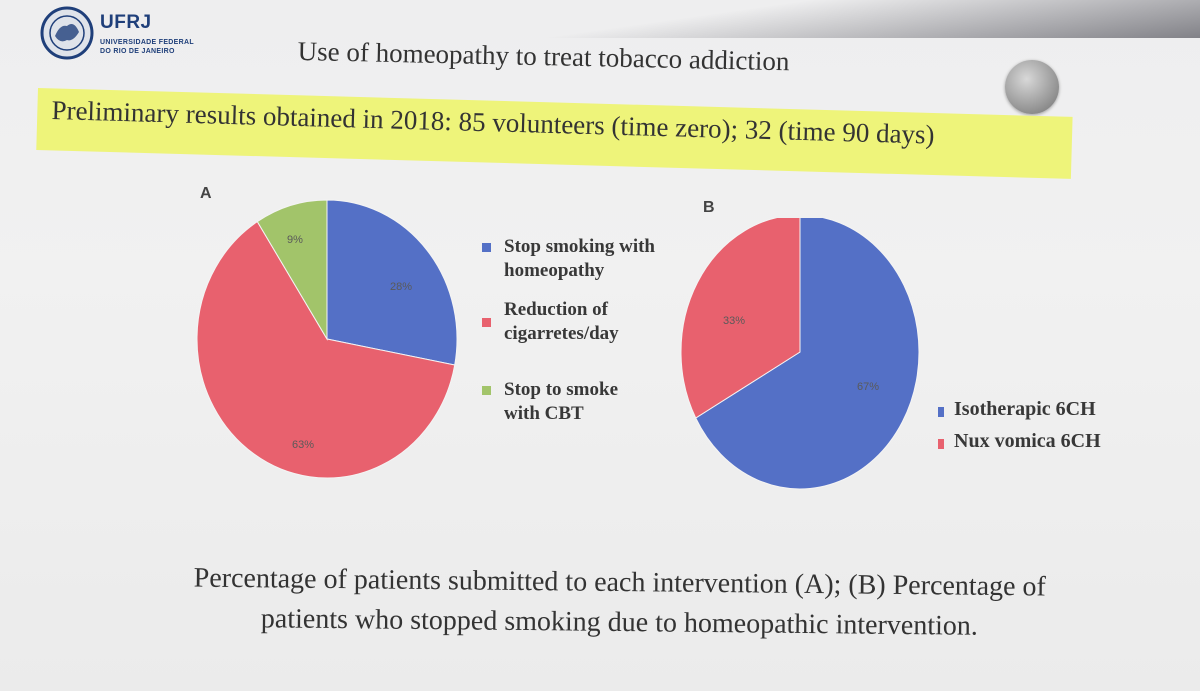 Image resolution: width=1200 pixels, height=691 pixels. I want to click on legend-a-label-2-line1: Reduction of, so click(556, 309).